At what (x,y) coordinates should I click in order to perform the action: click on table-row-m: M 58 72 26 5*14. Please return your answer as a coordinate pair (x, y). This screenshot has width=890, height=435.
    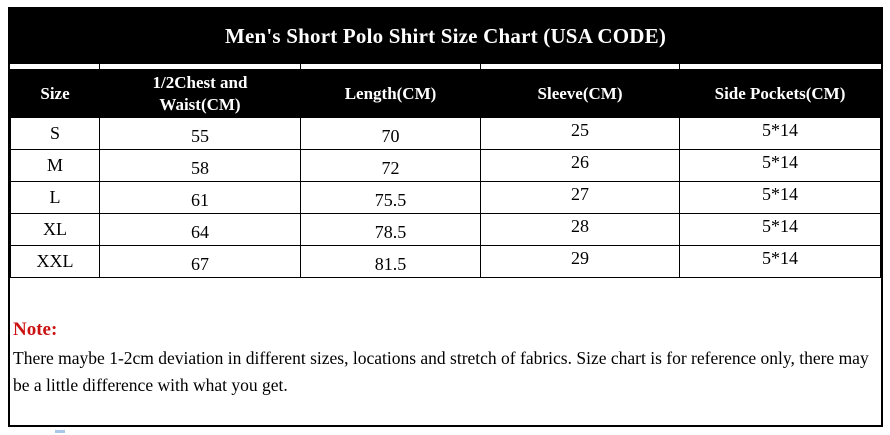
    Looking at the image, I should click on (445, 165).